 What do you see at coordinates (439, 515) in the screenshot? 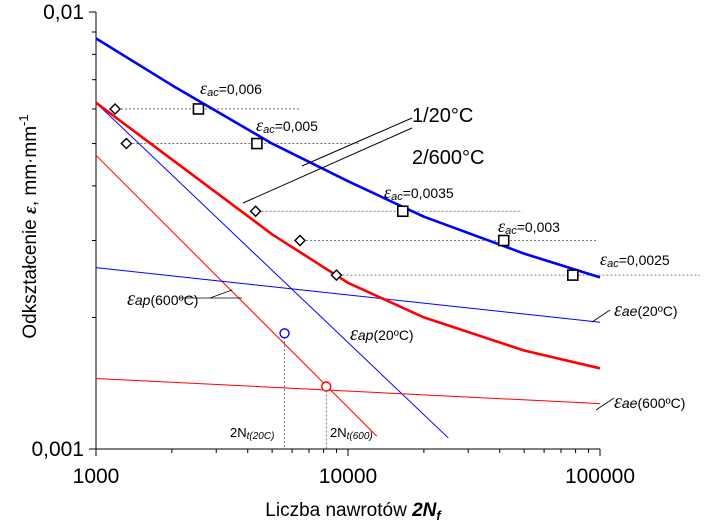
I see `x-axis-title-subscript: f` at bounding box center [439, 515].